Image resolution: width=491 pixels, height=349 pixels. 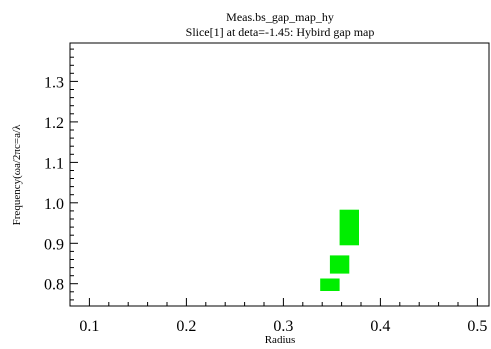 I want to click on gap-regions, so click(x=339, y=250).